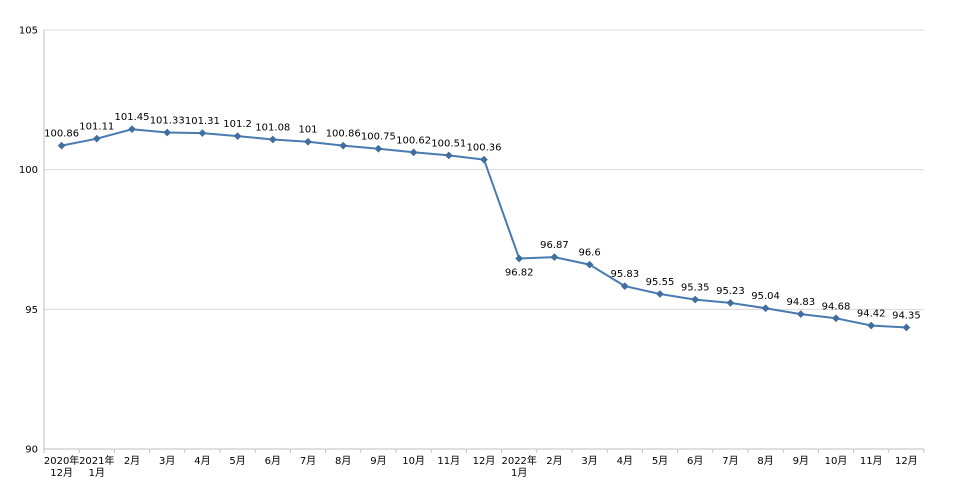  I want to click on data-label: 100.62, so click(413, 140).